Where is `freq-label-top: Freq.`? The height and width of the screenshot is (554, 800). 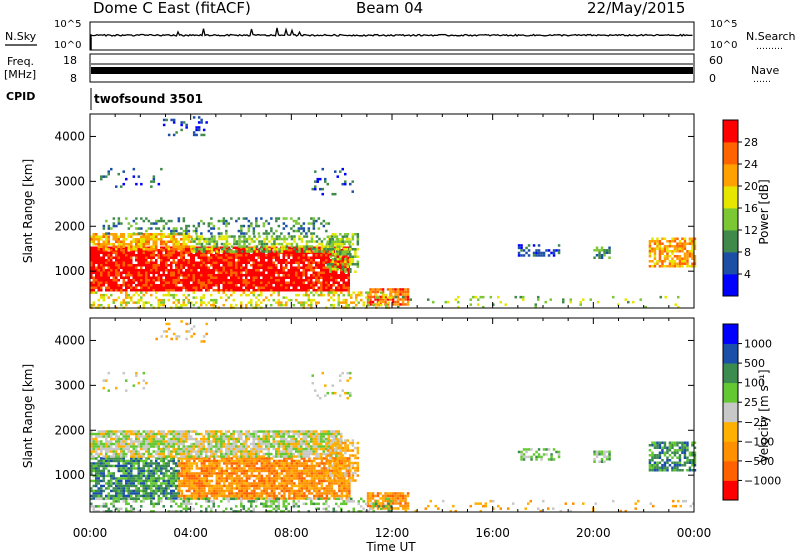
freq-label-top: Freq. is located at coordinates (20, 61).